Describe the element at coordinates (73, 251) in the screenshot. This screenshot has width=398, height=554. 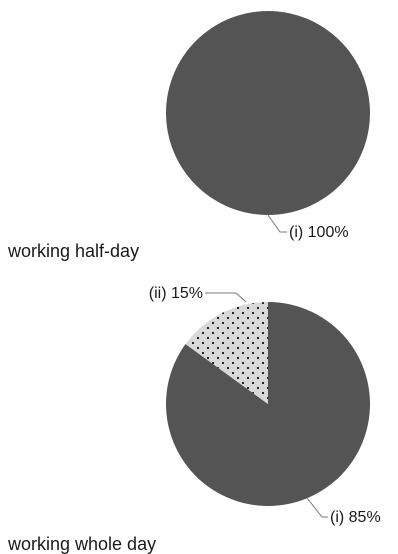
I see `chart-title-half-day: working half-day` at that location.